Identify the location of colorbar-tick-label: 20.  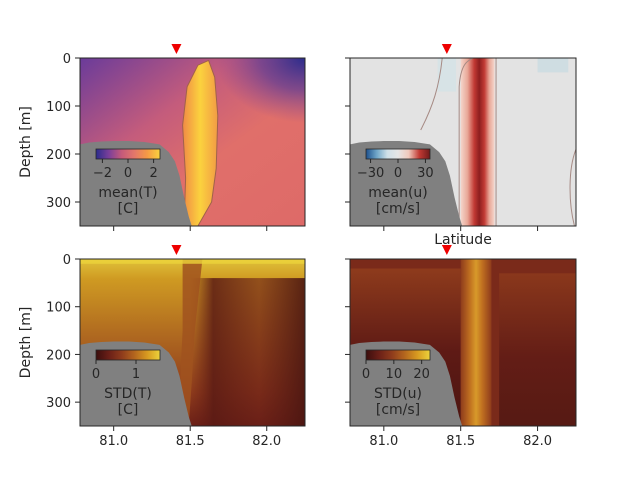
(421, 374).